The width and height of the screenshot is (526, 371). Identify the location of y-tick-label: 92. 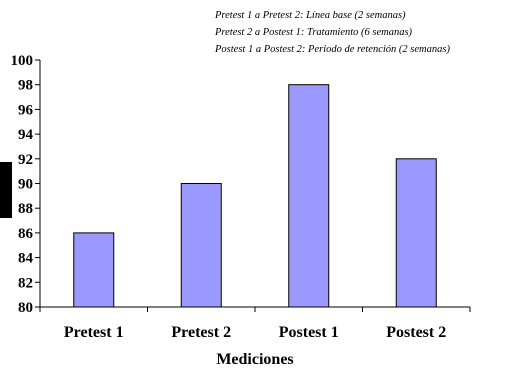
(25, 160).